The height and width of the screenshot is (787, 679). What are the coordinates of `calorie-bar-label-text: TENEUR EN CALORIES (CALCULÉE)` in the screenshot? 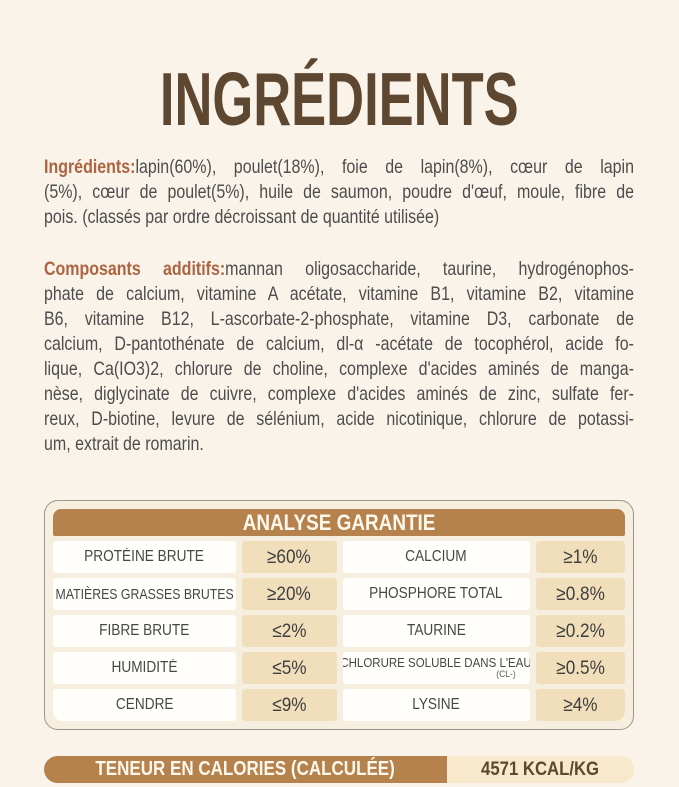 It's located at (245, 769).